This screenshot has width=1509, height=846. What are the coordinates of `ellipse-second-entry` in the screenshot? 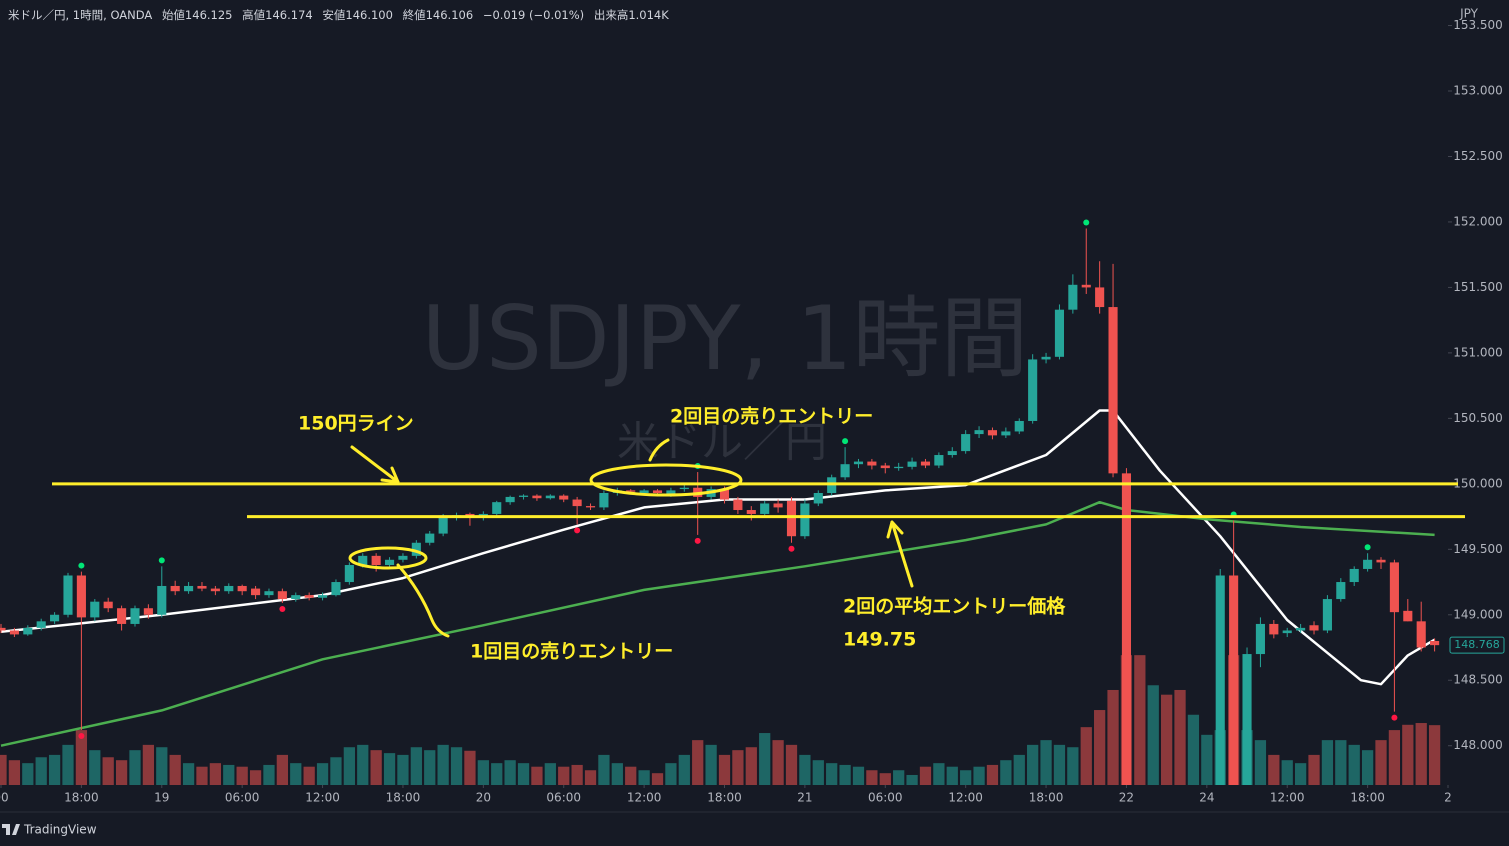 It's located at (666, 480).